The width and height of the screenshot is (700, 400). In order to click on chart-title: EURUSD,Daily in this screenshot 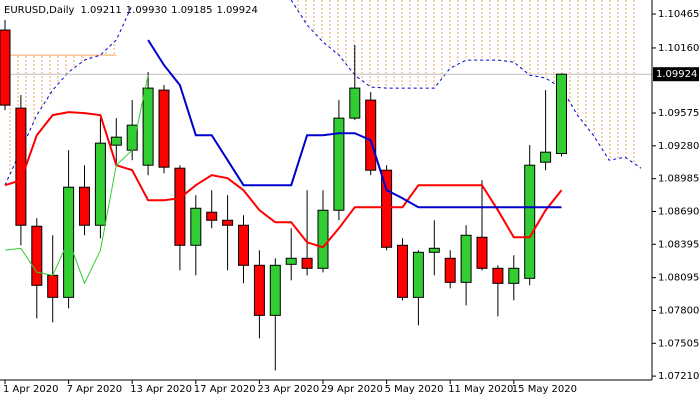, I will do `click(39, 10)`.